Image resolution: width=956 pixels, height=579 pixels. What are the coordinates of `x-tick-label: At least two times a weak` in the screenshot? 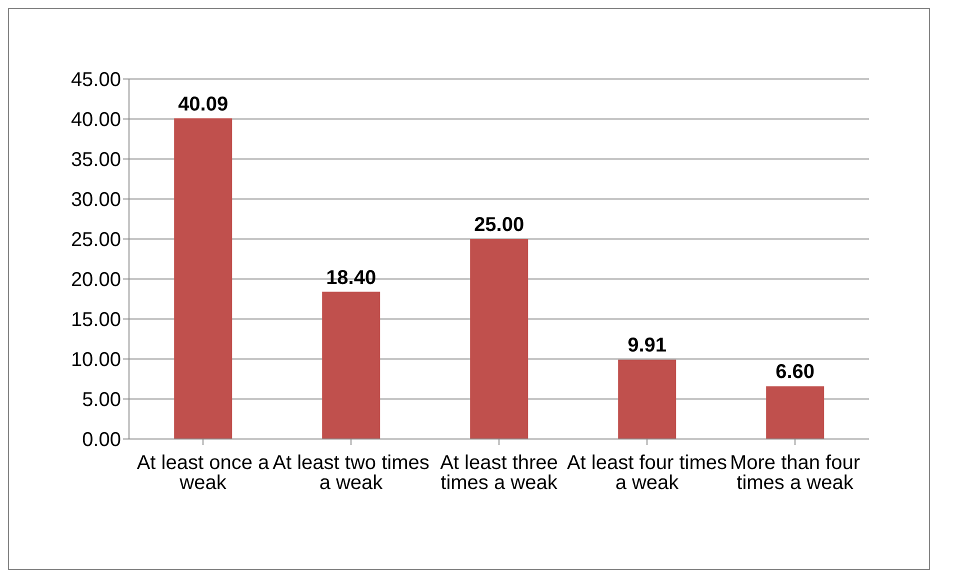 It's located at (351, 473).